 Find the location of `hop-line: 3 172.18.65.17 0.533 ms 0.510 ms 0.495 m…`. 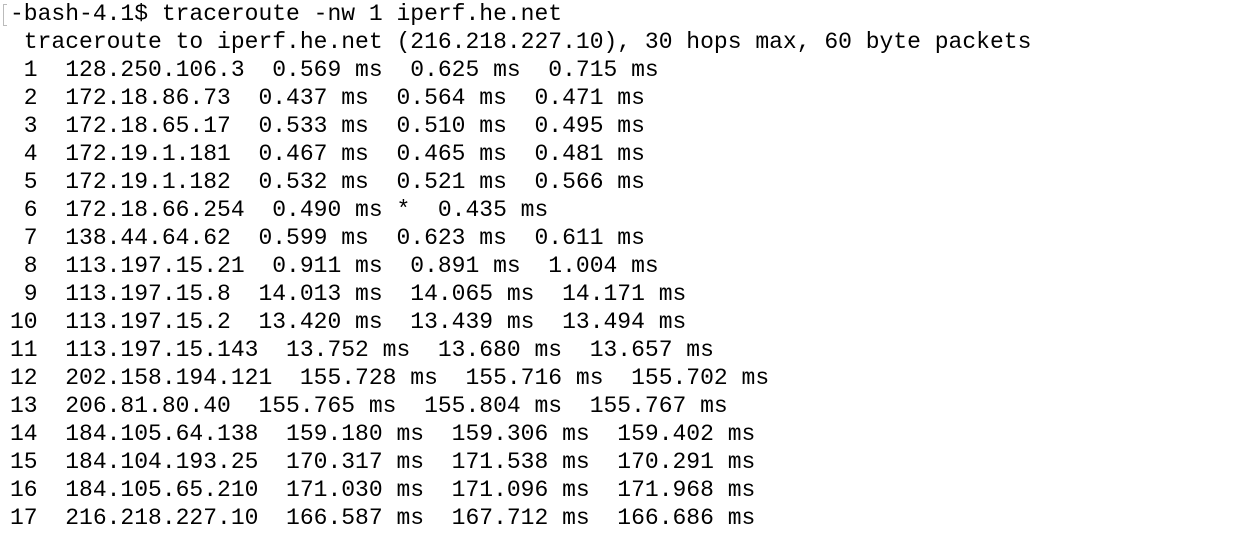

hop-line: 3 172.18.65.17 0.533 ms 0.510 ms 0.495 m… is located at coordinates (327, 126).